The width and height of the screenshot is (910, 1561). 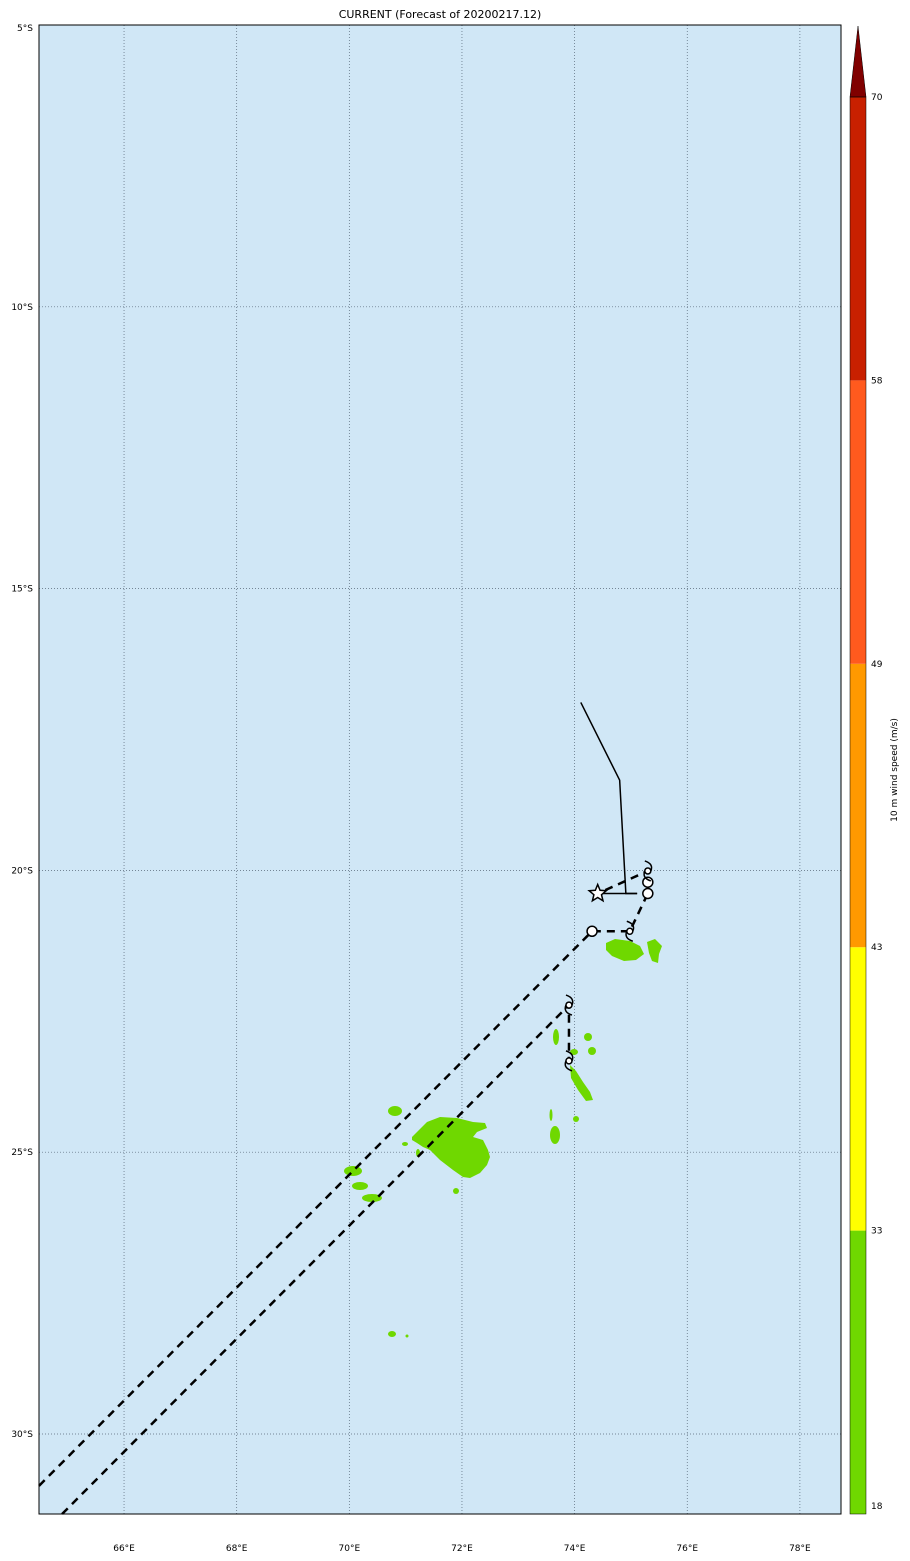 I want to click on colorbar-label: 10 m wind speed (m/s), so click(x=895, y=770).